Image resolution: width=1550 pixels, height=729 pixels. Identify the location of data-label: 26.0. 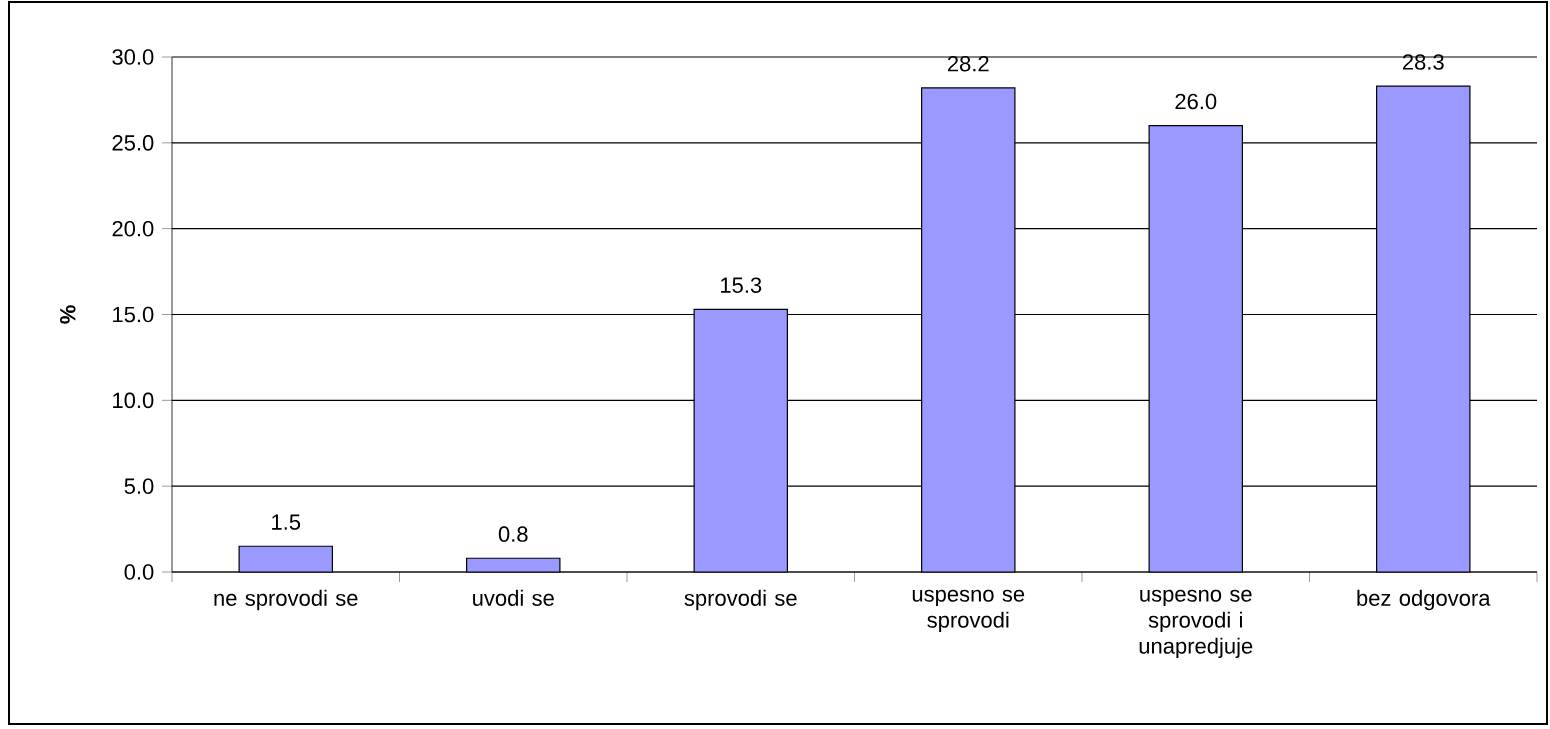
(1196, 101).